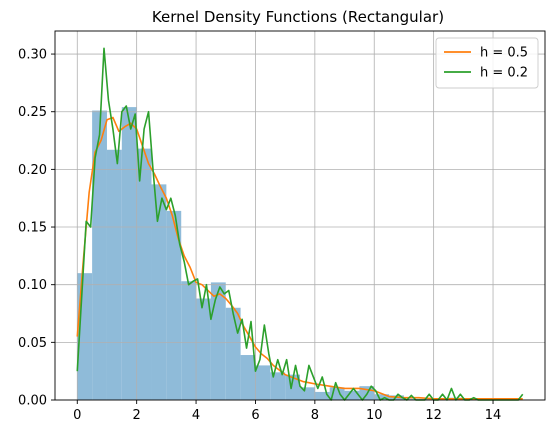 Image resolution: width=556 pixels, height=433 pixels. I want to click on y-tick-label: 0.30, so click(32, 55).